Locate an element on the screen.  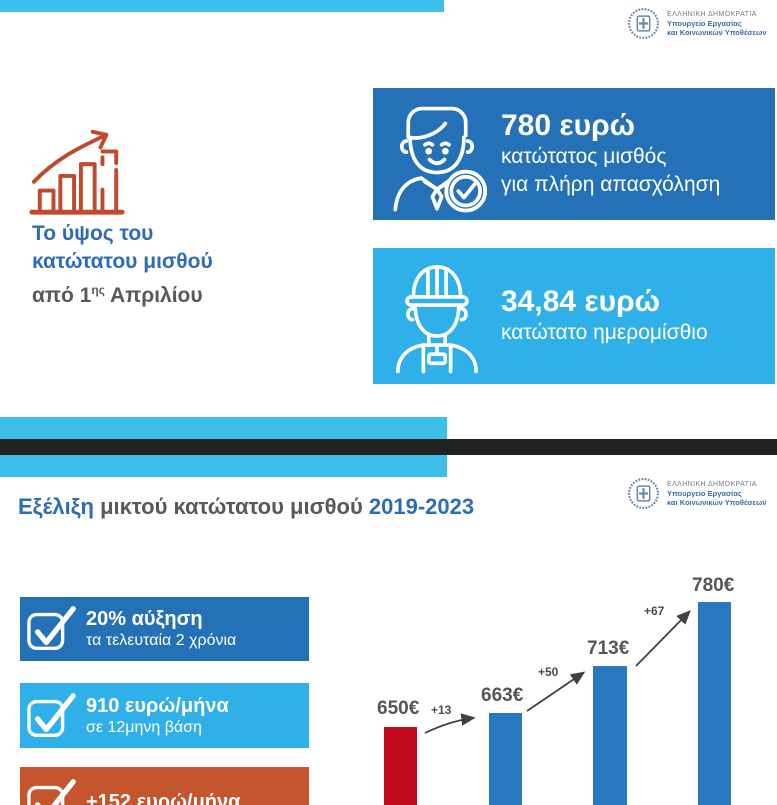
card-minimum-daily-wage: 34,84 ευρώ κατώτατο ημερομίσθιο is located at coordinates (574, 316).